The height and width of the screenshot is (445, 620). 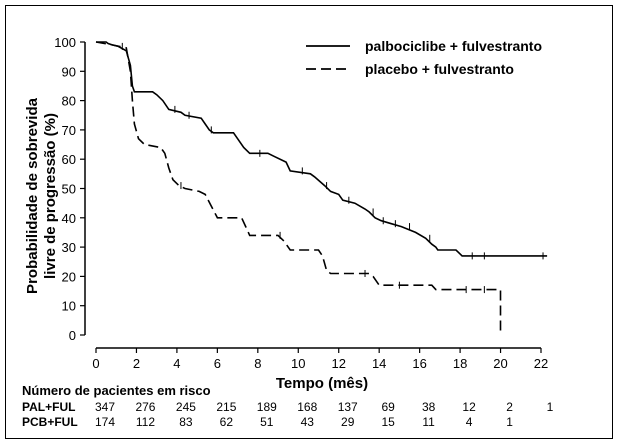 What do you see at coordinates (257, 363) in the screenshot?
I see `x-tick-label-8: 8` at bounding box center [257, 363].